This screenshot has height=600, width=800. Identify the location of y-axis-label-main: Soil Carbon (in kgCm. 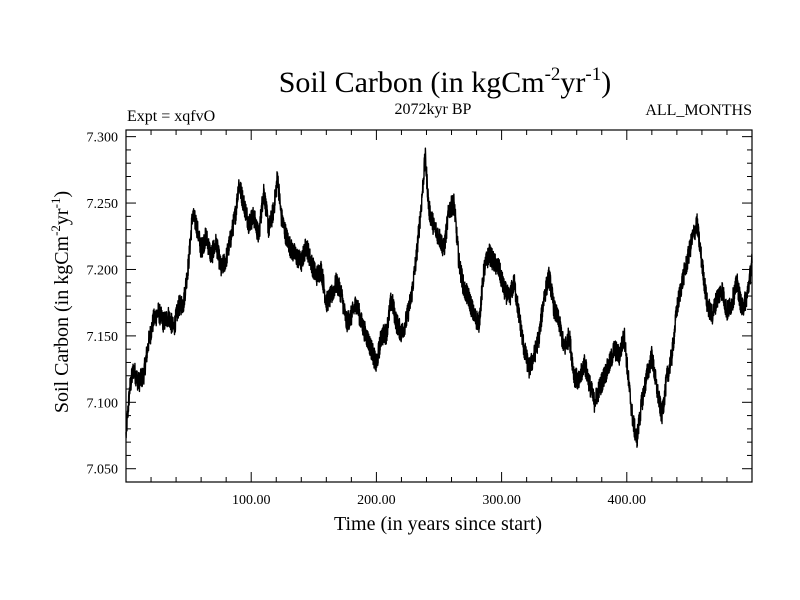
(62, 324).